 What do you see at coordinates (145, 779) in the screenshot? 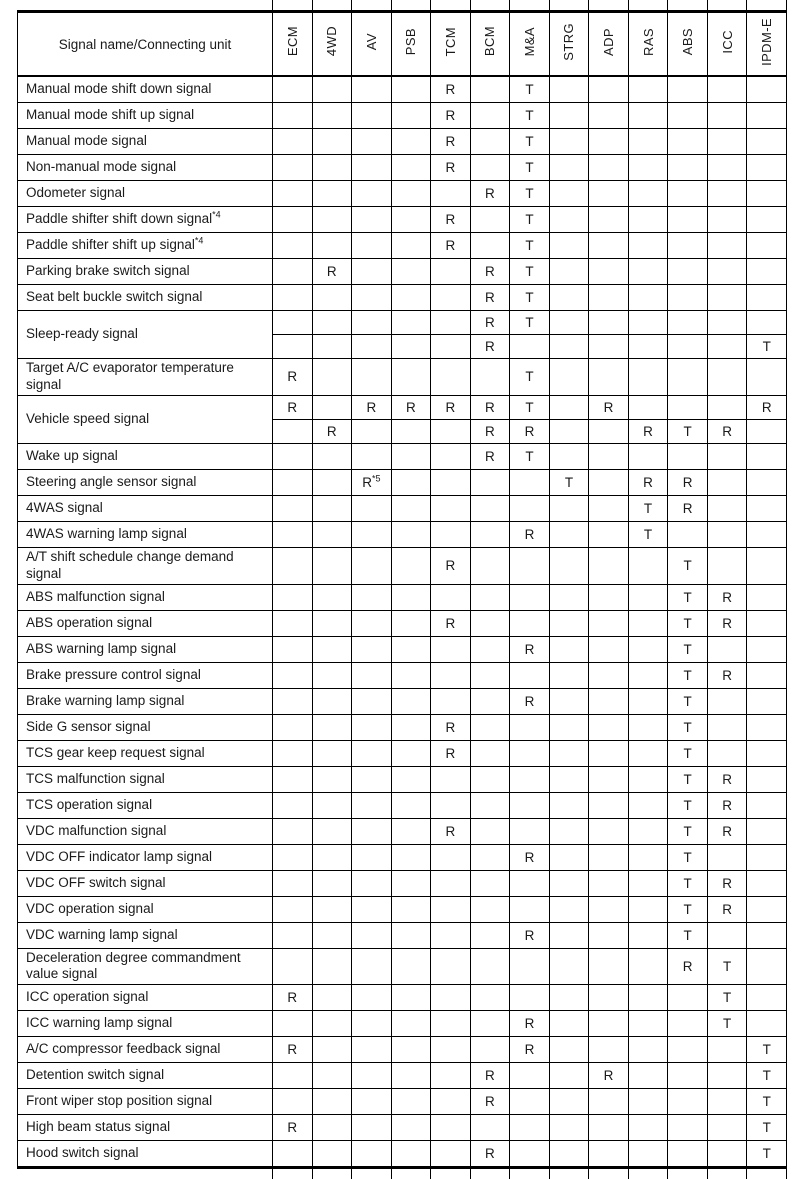
I see `signal-name-cell: TCS malfunction signal` at bounding box center [145, 779].